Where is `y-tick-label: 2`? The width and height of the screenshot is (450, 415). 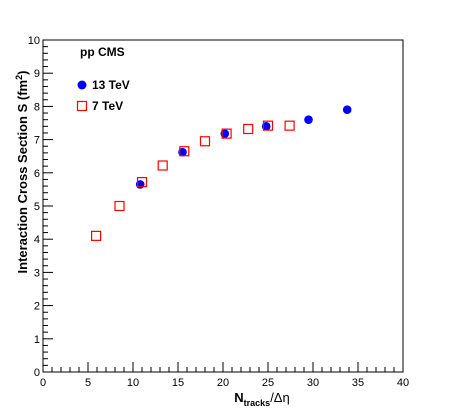 y-tick-label: 2 is located at coordinates (37, 307).